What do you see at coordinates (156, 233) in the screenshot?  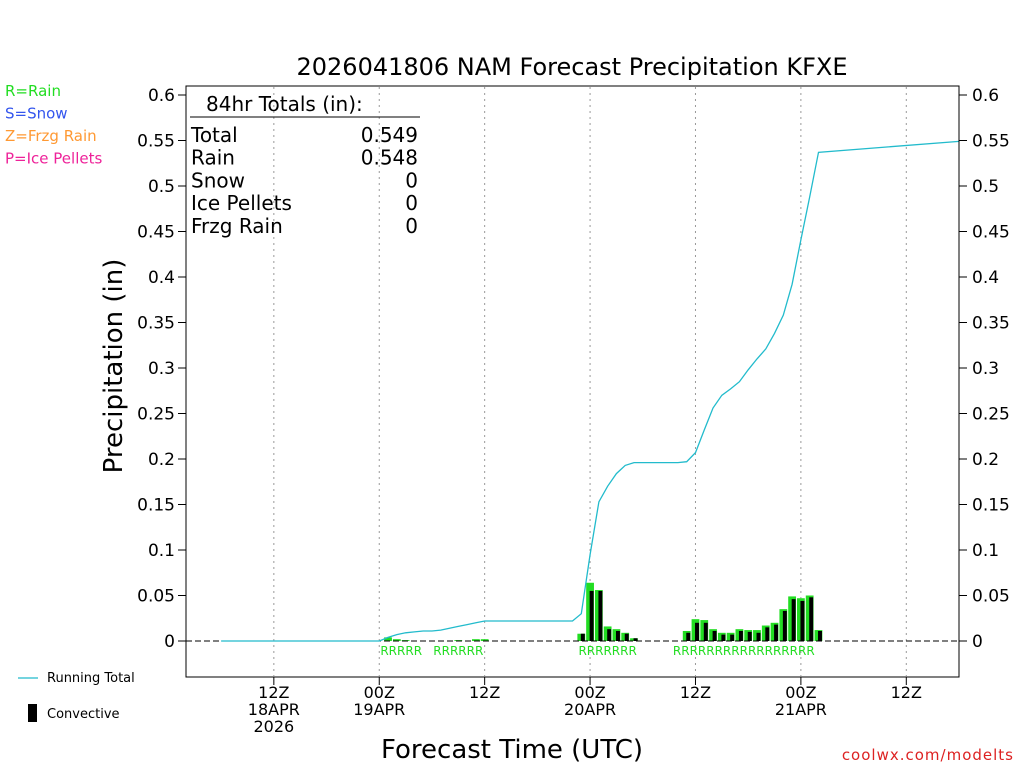 I see `ytick-label-left-3: 0.45` at bounding box center [156, 233].